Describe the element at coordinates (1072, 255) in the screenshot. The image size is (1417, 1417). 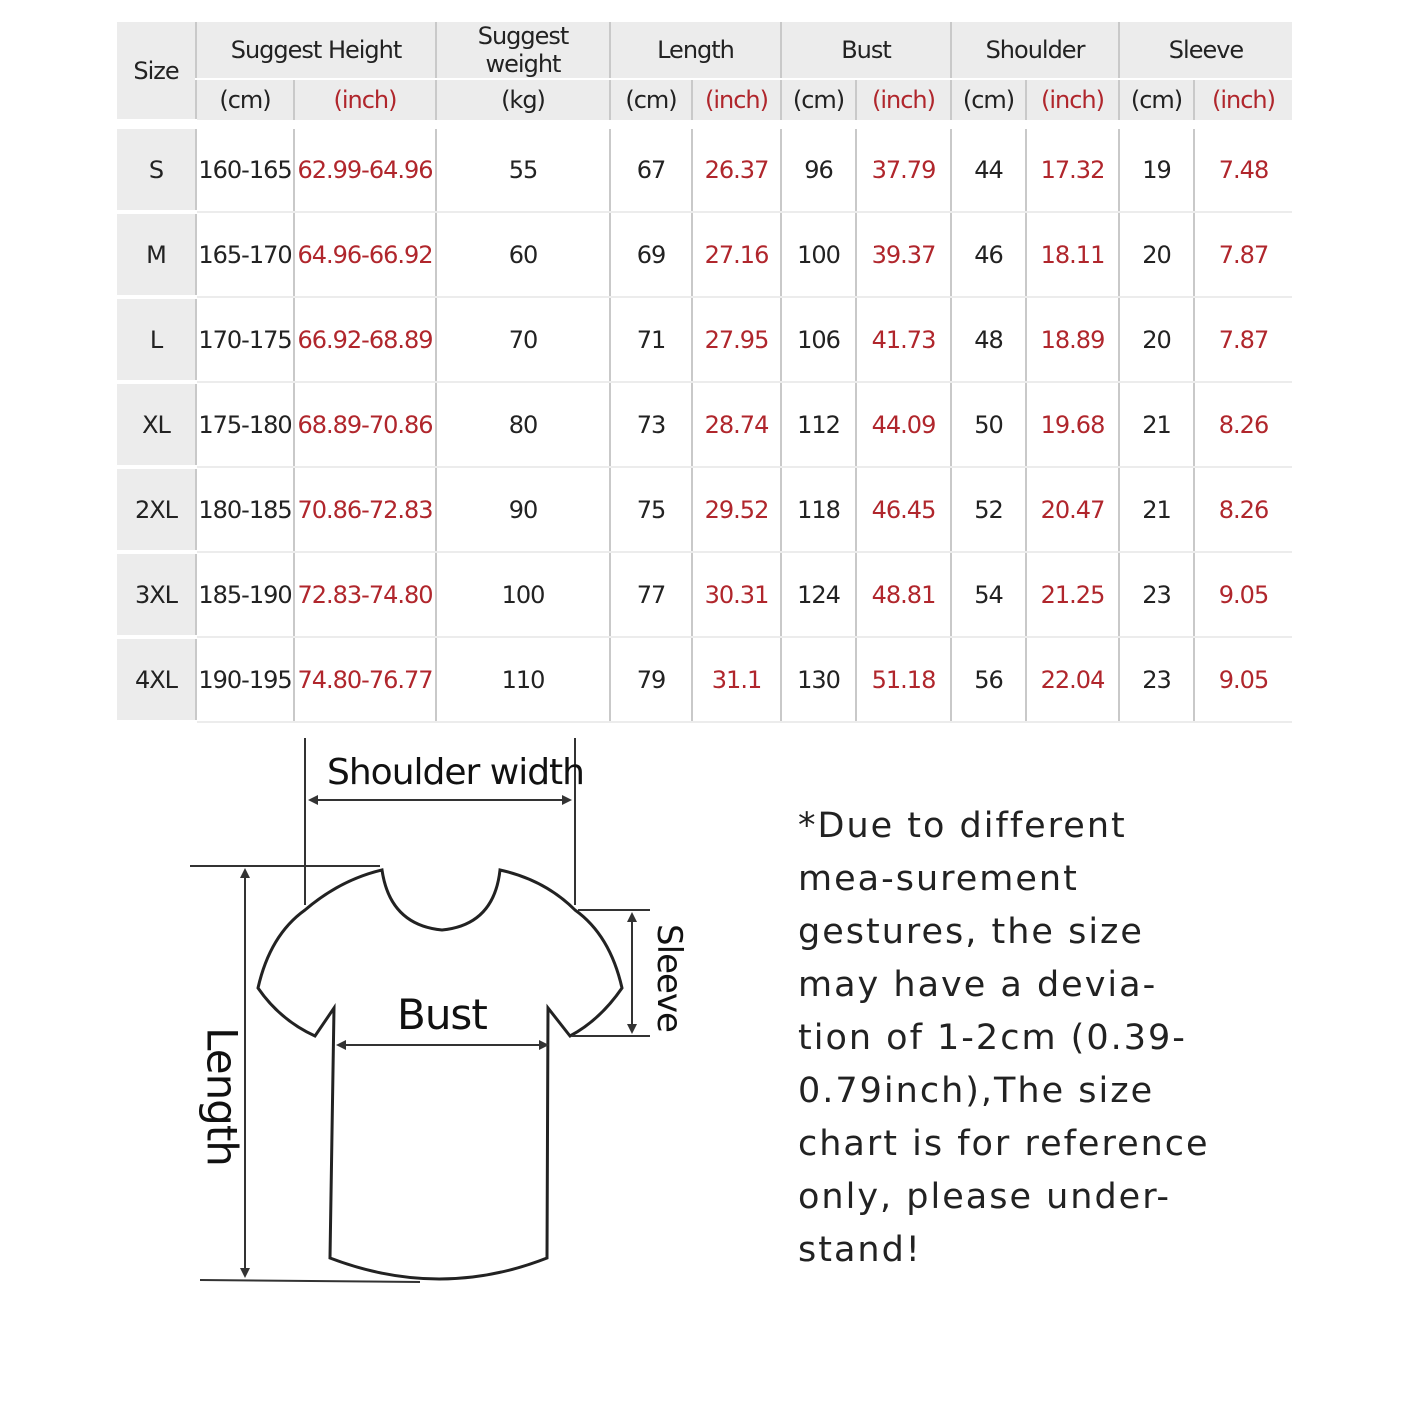
I see `value-cell: 18.11` at that location.